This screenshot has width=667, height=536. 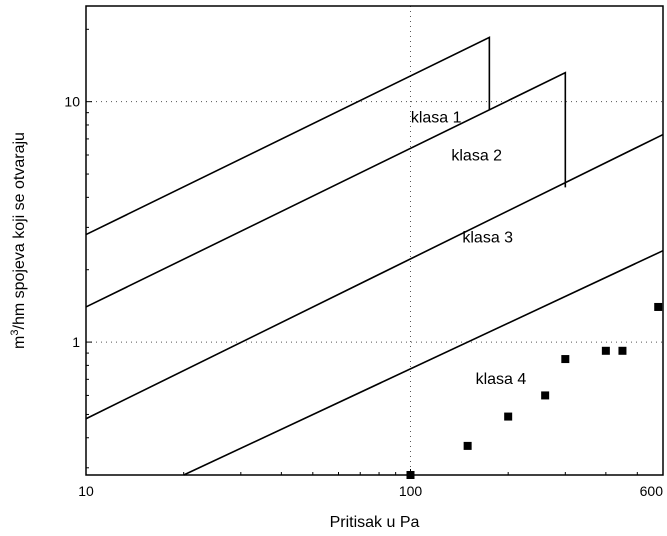 What do you see at coordinates (19, 230) in the screenshot?
I see `y-axis-label-rest: /hm spojeva koji se otvaraju` at bounding box center [19, 230].